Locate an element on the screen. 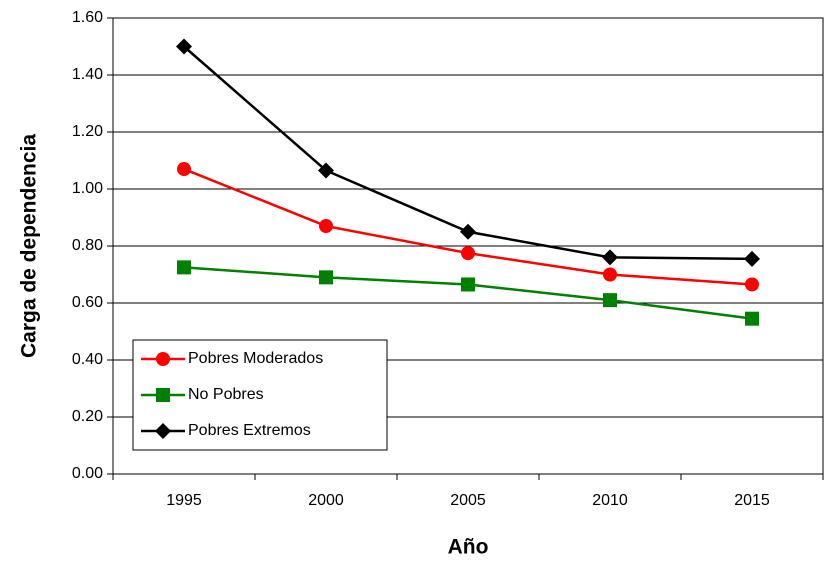 This screenshot has width=828, height=567. legend-label: Pobres Extremos is located at coordinates (249, 430).